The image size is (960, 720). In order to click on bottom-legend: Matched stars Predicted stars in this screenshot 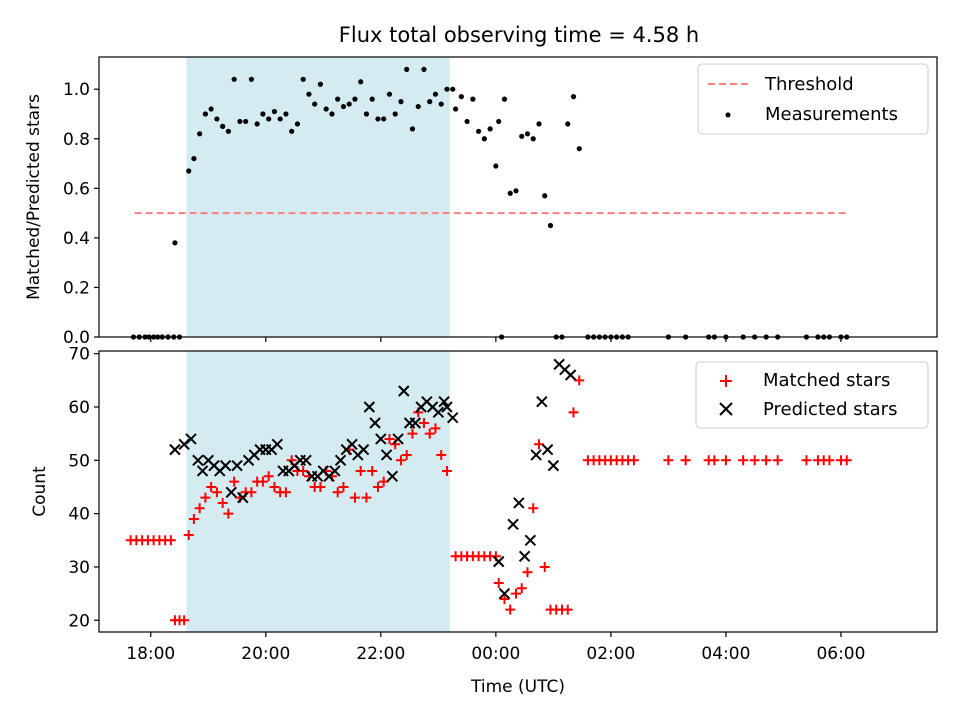, I will do `click(812, 395)`.